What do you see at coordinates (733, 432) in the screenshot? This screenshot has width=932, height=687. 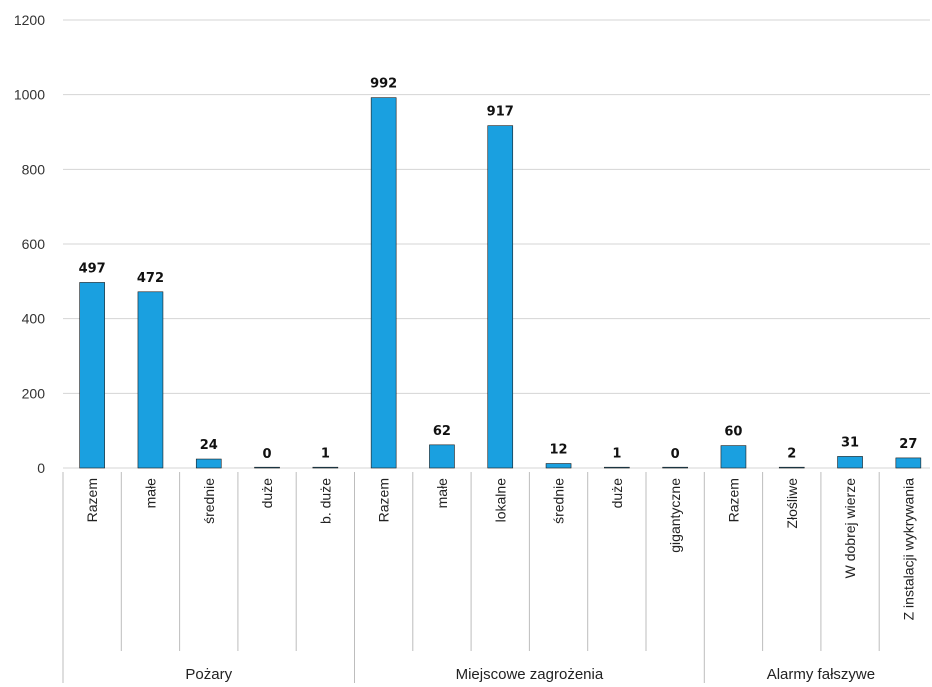 I see `data-label: 60` at bounding box center [733, 432].